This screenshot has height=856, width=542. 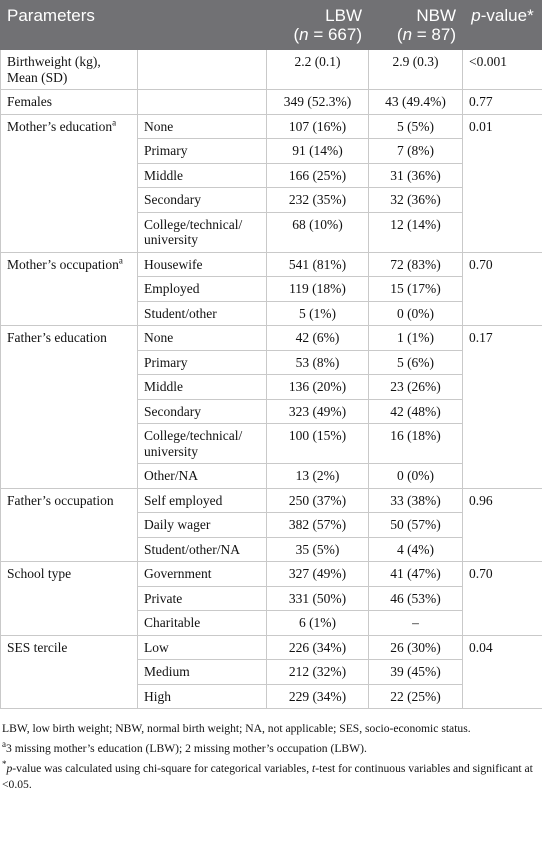 What do you see at coordinates (317, 362) in the screenshot?
I see `lbw-cell: 53 (8%)` at bounding box center [317, 362].